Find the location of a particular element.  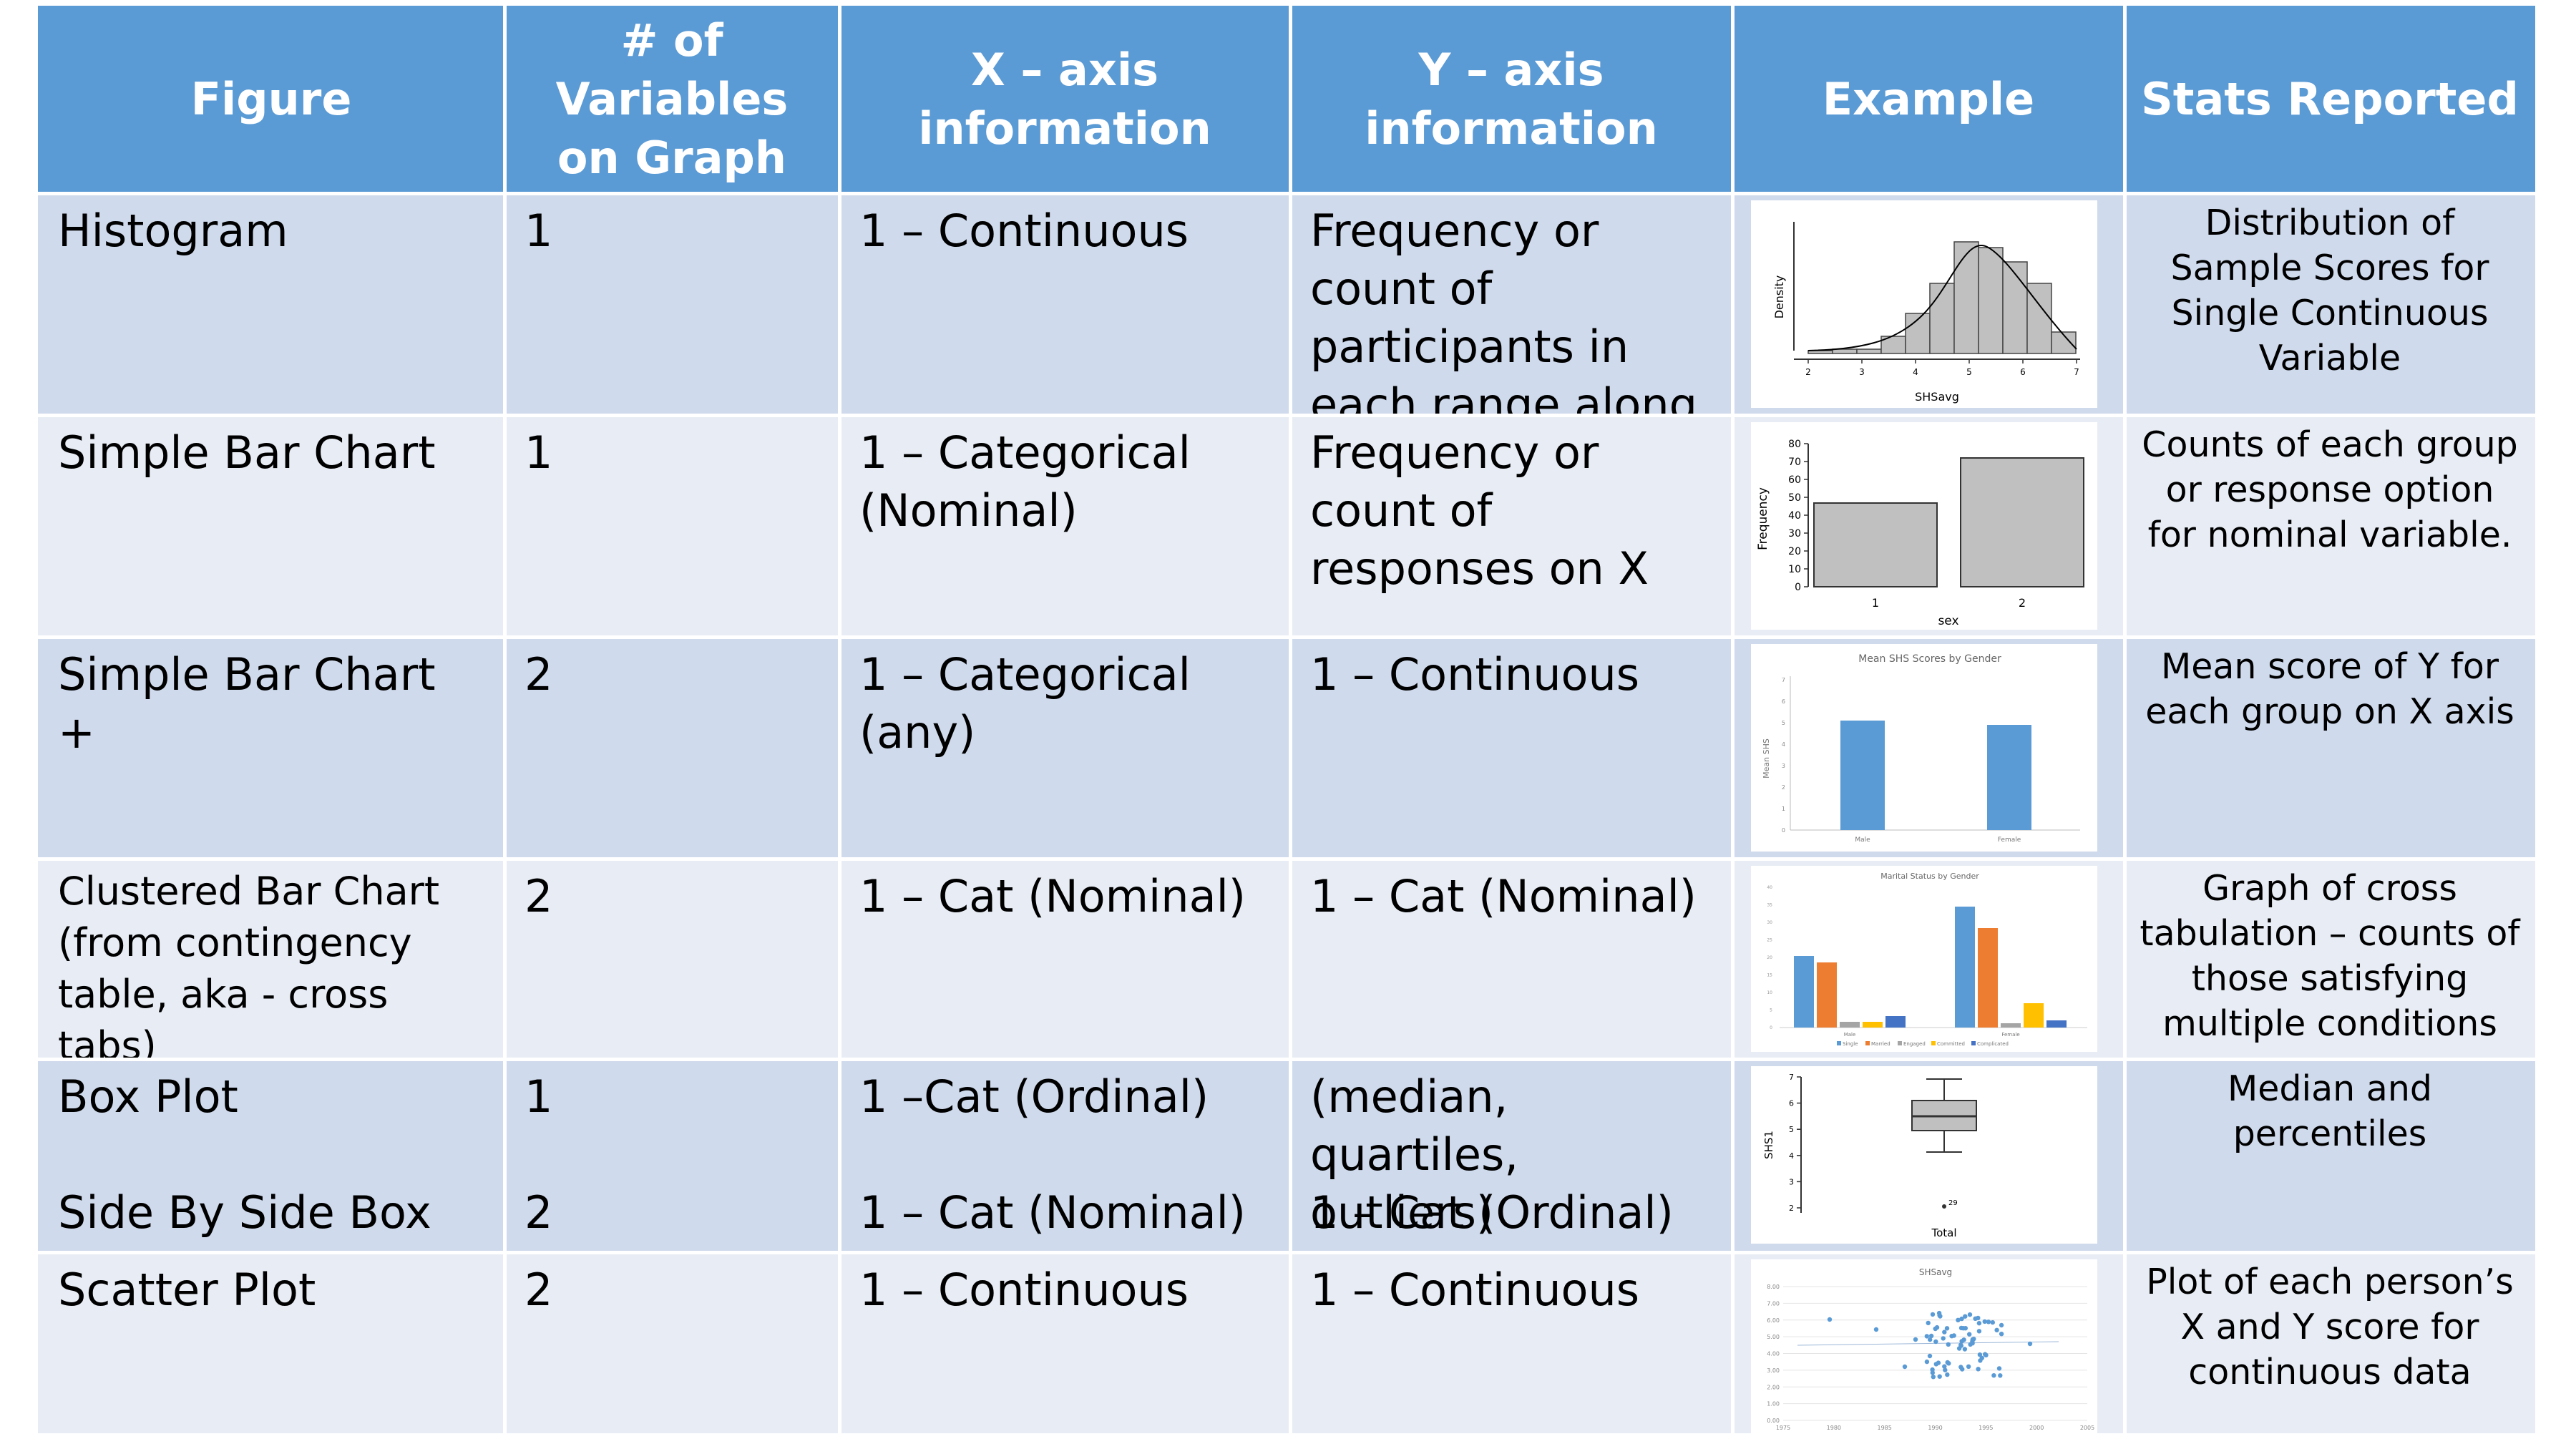

cell-figure: Histogram is located at coordinates (173, 231).